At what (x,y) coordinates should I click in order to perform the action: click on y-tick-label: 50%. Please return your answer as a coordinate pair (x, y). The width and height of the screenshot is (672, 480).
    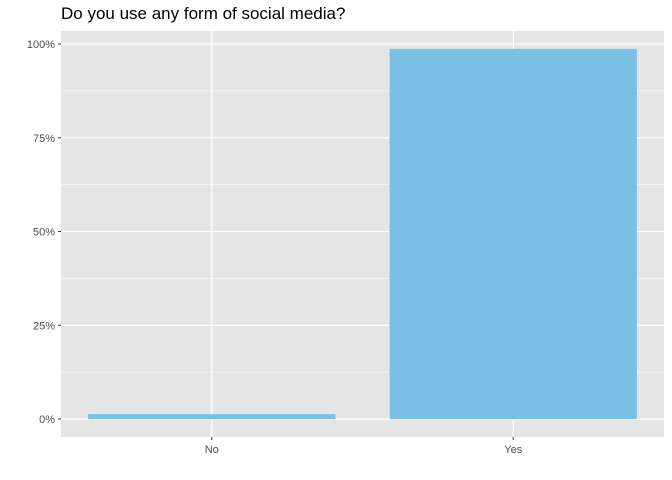
    Looking at the image, I should click on (44, 233).